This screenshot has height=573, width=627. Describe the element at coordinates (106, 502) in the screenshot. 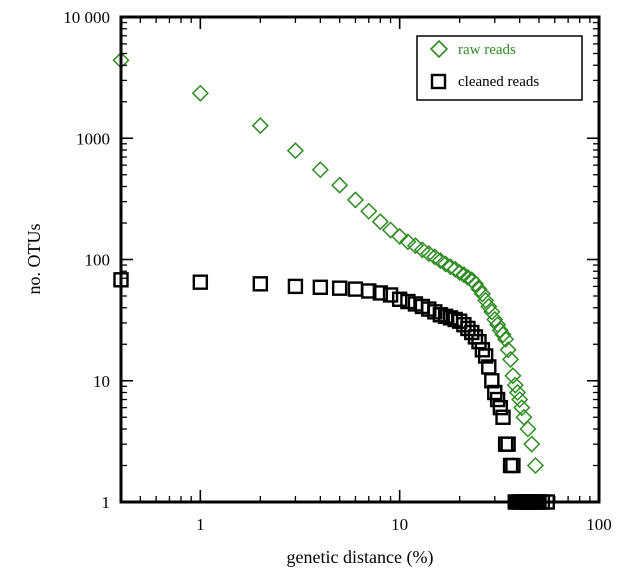

I see `y-tick-label: 1` at that location.